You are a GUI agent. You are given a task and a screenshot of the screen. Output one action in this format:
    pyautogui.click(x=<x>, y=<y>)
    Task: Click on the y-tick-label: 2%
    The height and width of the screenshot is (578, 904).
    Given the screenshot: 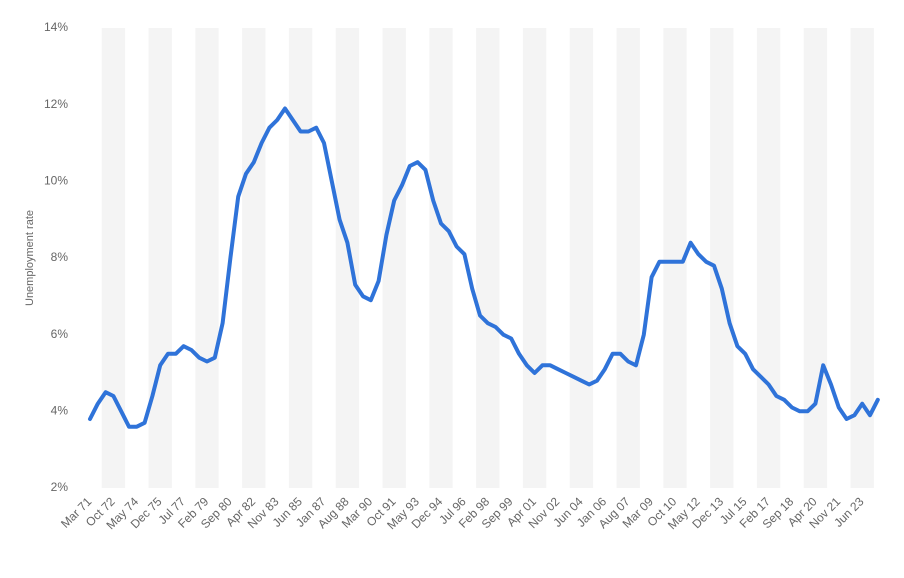 What is the action you would take?
    pyautogui.click(x=60, y=487)
    